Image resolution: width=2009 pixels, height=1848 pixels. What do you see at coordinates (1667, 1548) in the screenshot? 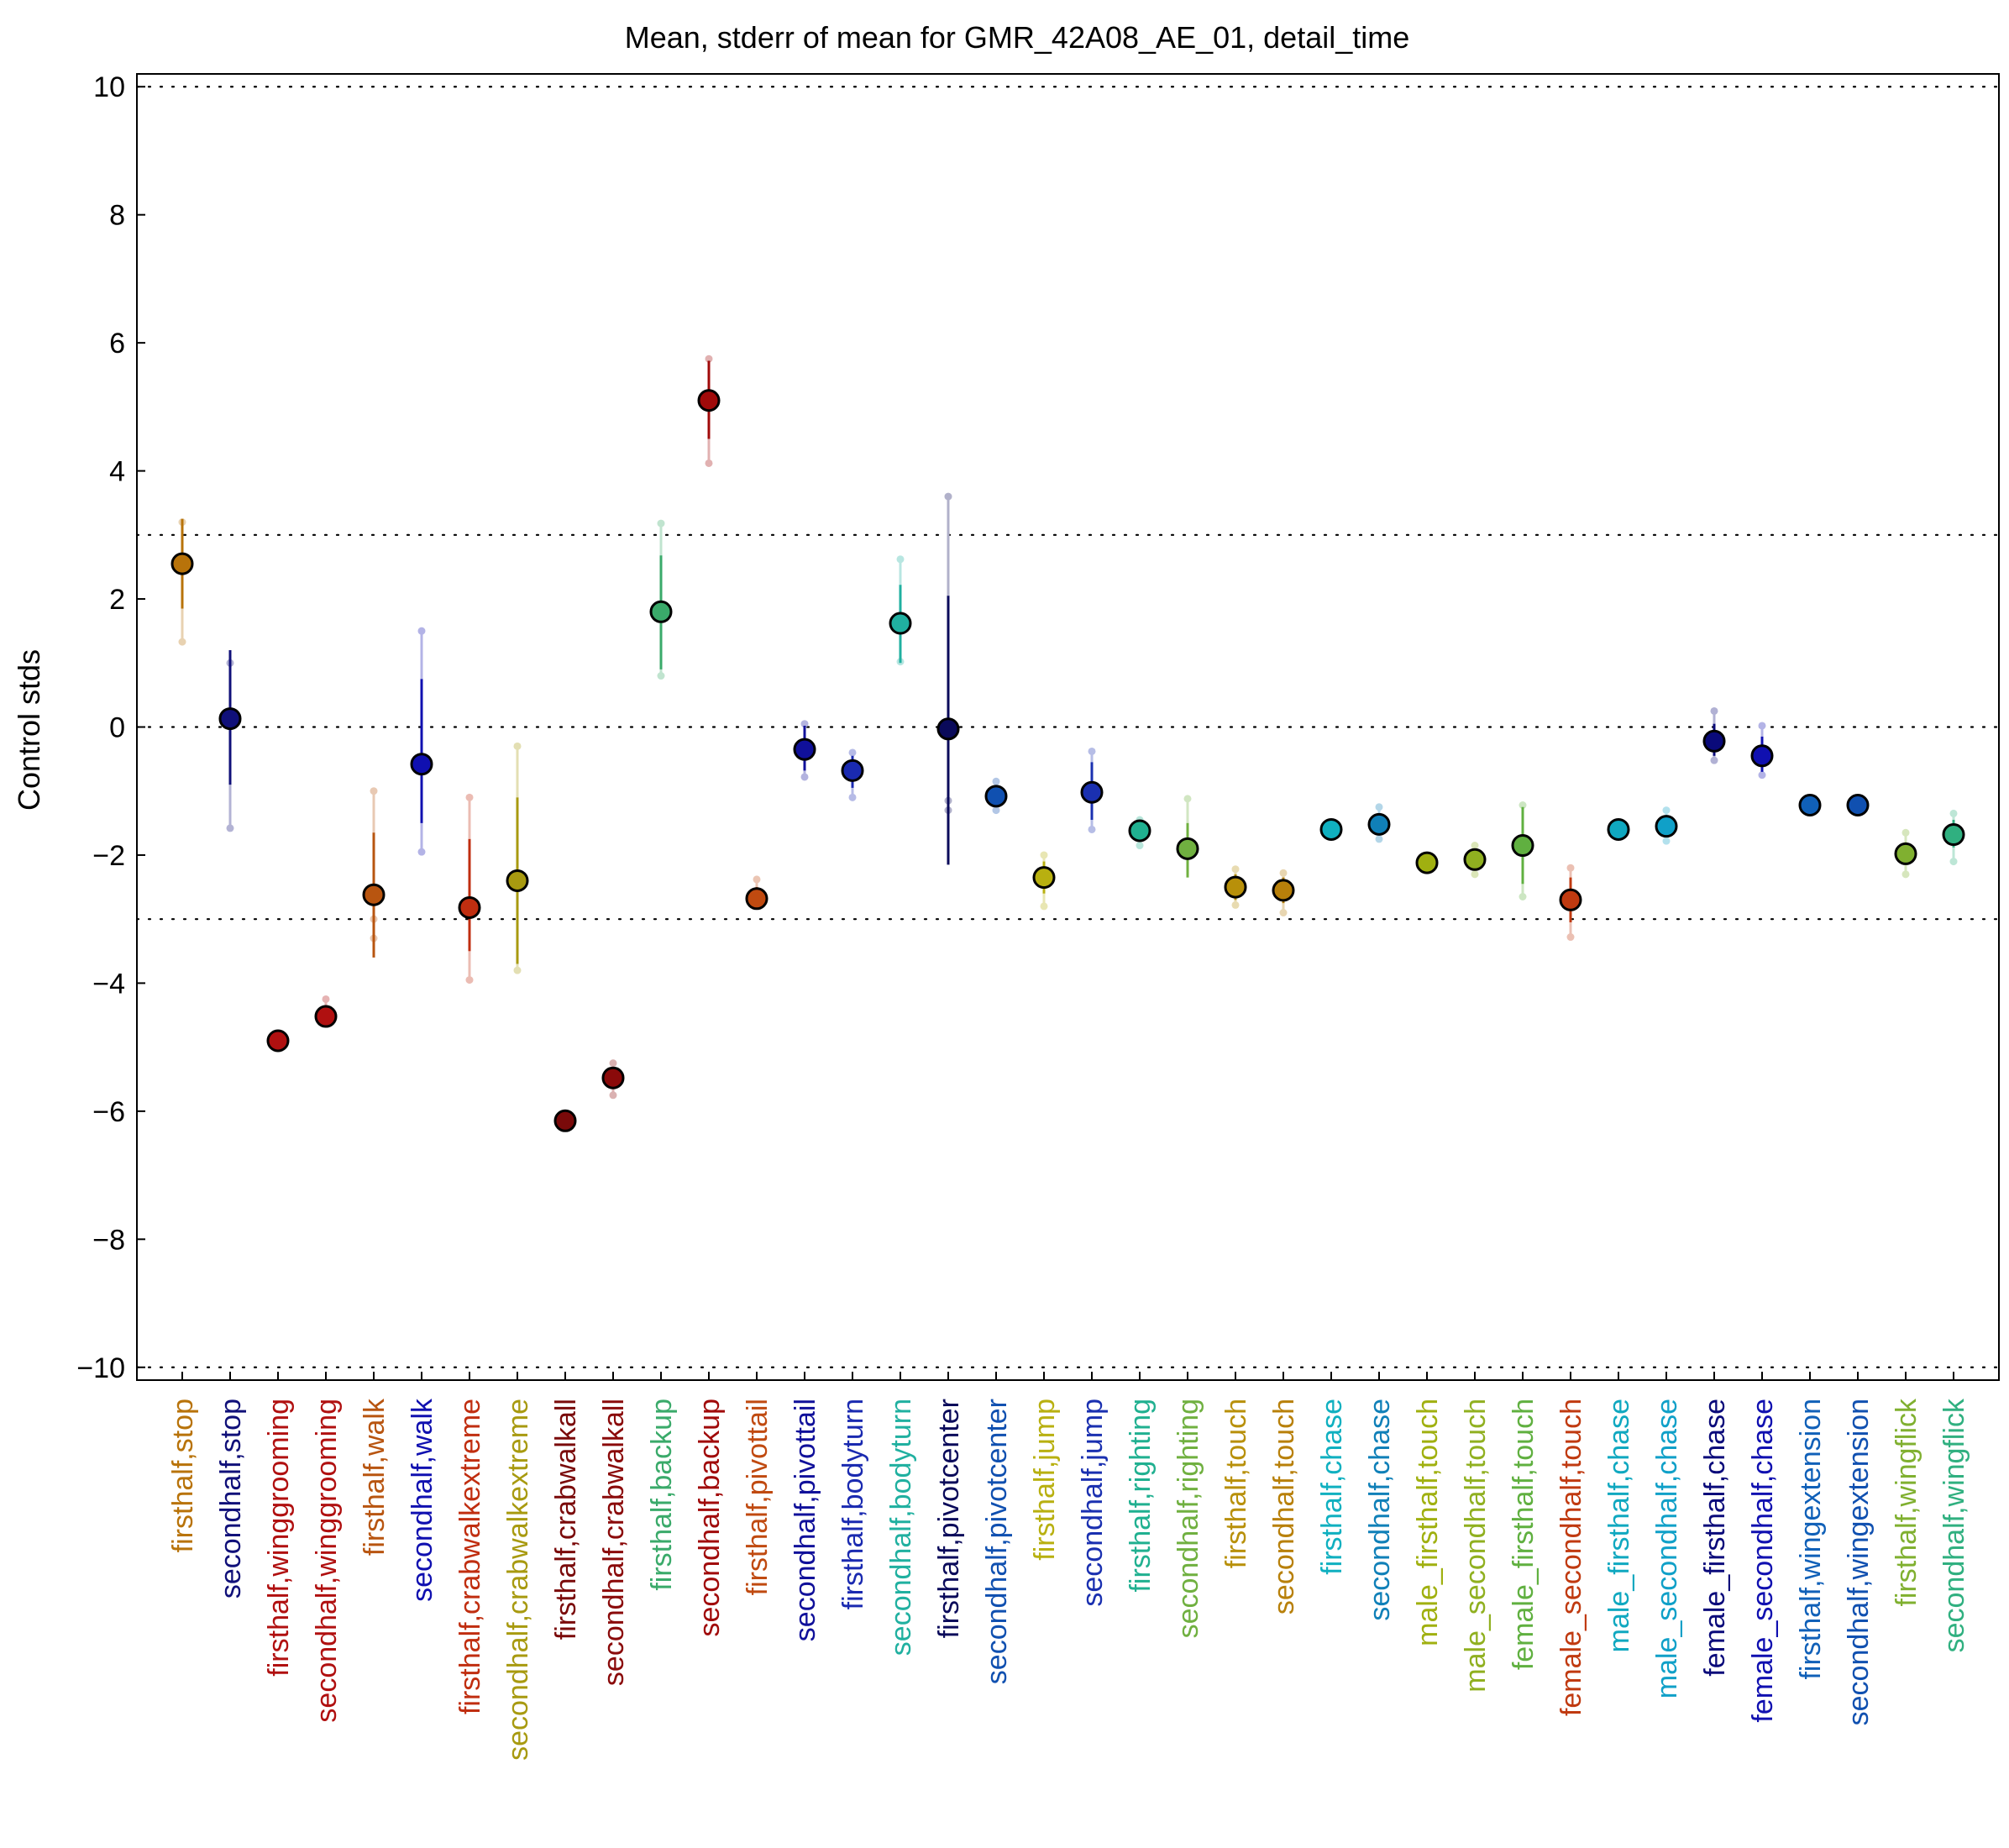
I see `x-tick-label: male_secondhalf,chase` at bounding box center [1667, 1548].